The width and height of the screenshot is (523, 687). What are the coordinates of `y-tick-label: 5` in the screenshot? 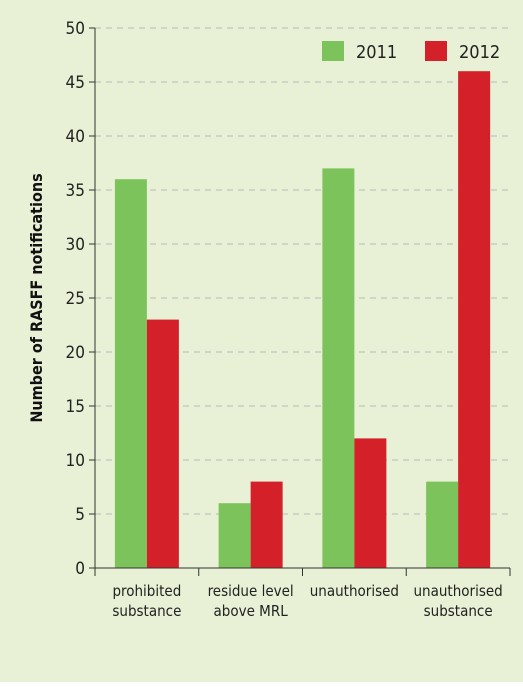 It's located at (80, 515).